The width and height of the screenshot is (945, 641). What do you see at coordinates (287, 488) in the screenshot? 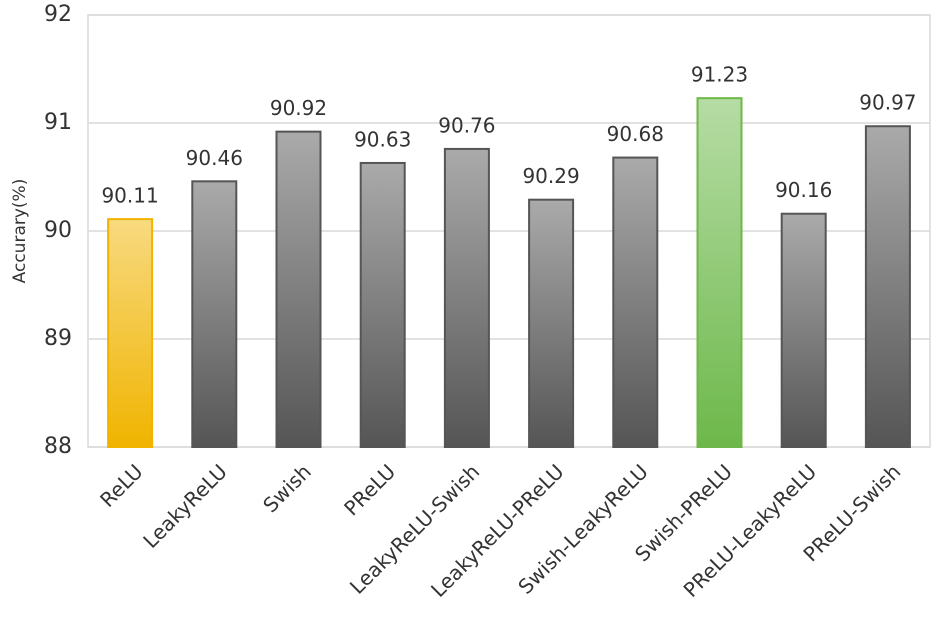
I see `x-tick-label: Swish` at bounding box center [287, 488].